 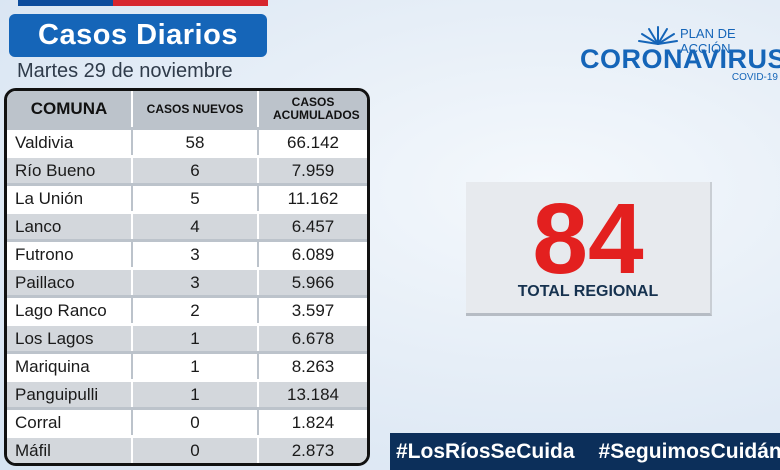 I want to click on table-row: Panguipulli 1 13.184, so click(x=187, y=394).